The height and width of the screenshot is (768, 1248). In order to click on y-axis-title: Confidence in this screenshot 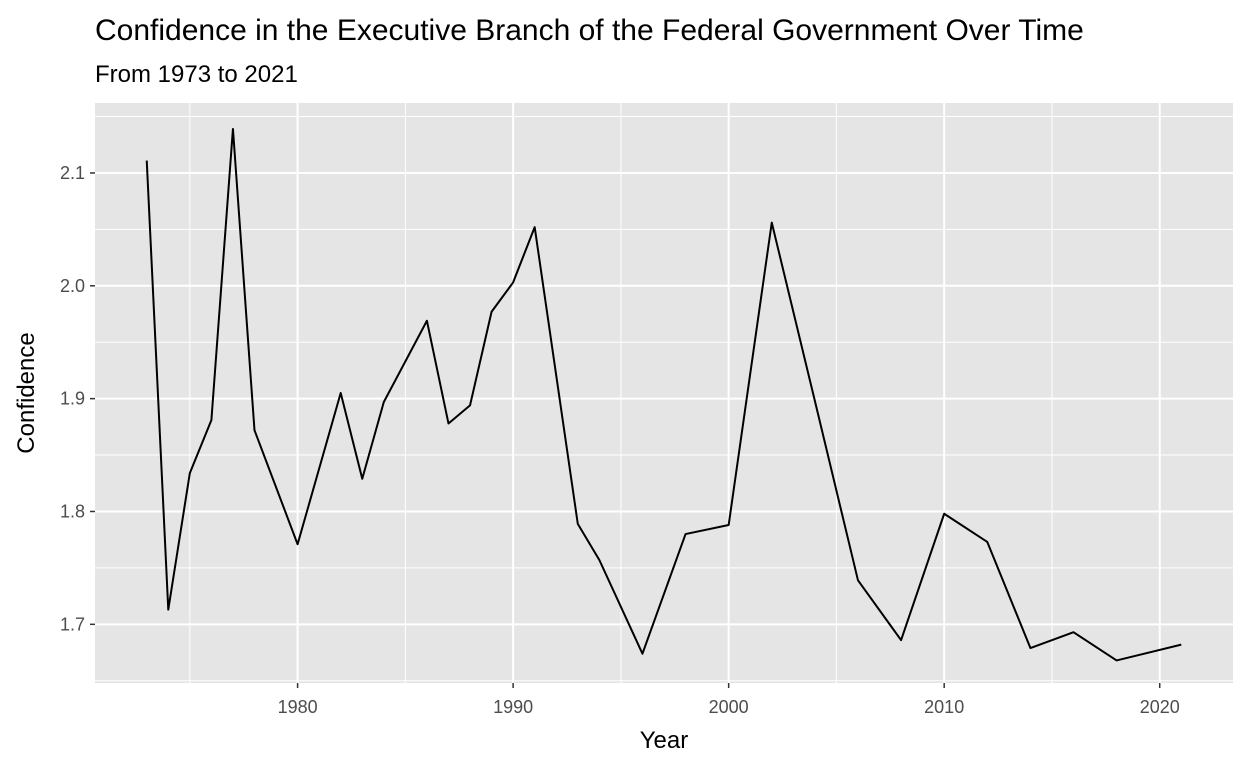, I will do `click(26, 392)`.